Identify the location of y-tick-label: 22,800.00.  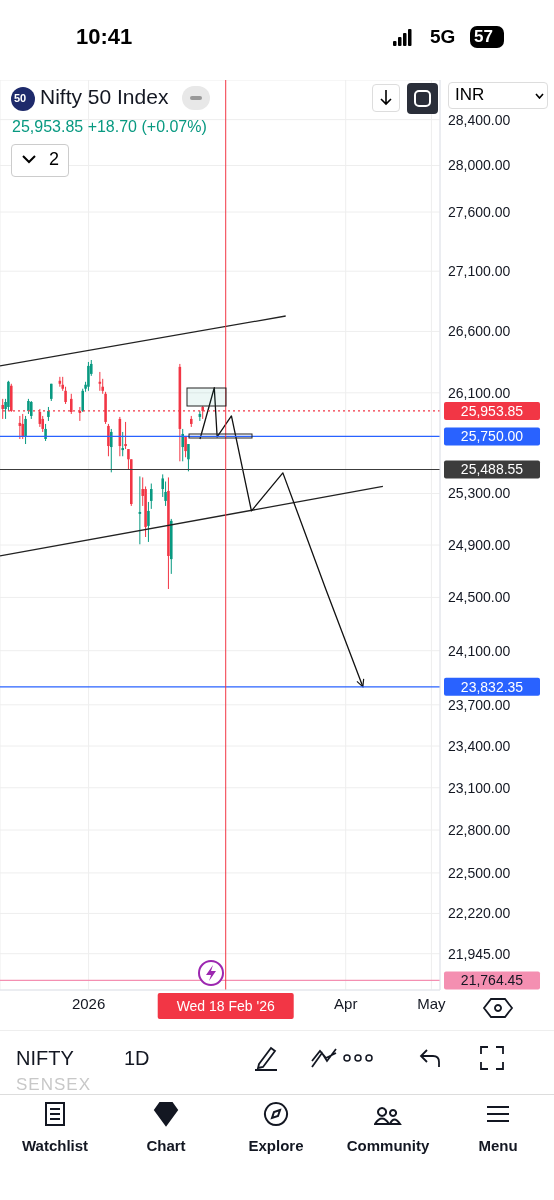
(479, 830).